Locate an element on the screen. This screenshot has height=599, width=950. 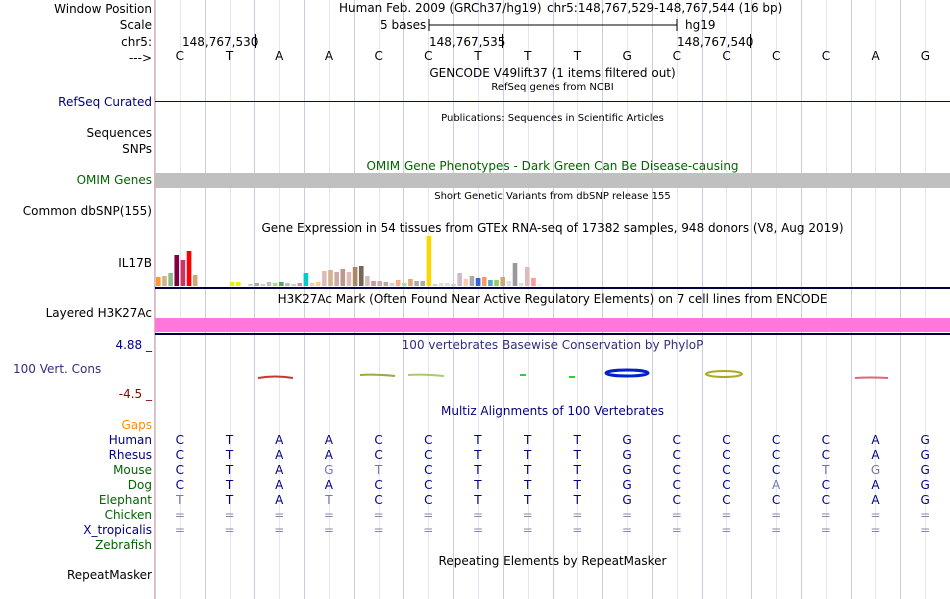
ruler-tick-label: 148,767,530 is located at coordinates (220, 42).